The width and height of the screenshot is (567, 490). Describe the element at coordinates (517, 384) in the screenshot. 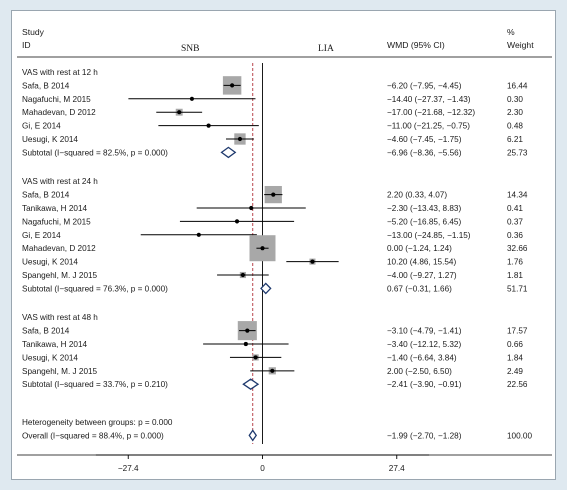

I see `subtotal-2-weight: 22.56` at that location.